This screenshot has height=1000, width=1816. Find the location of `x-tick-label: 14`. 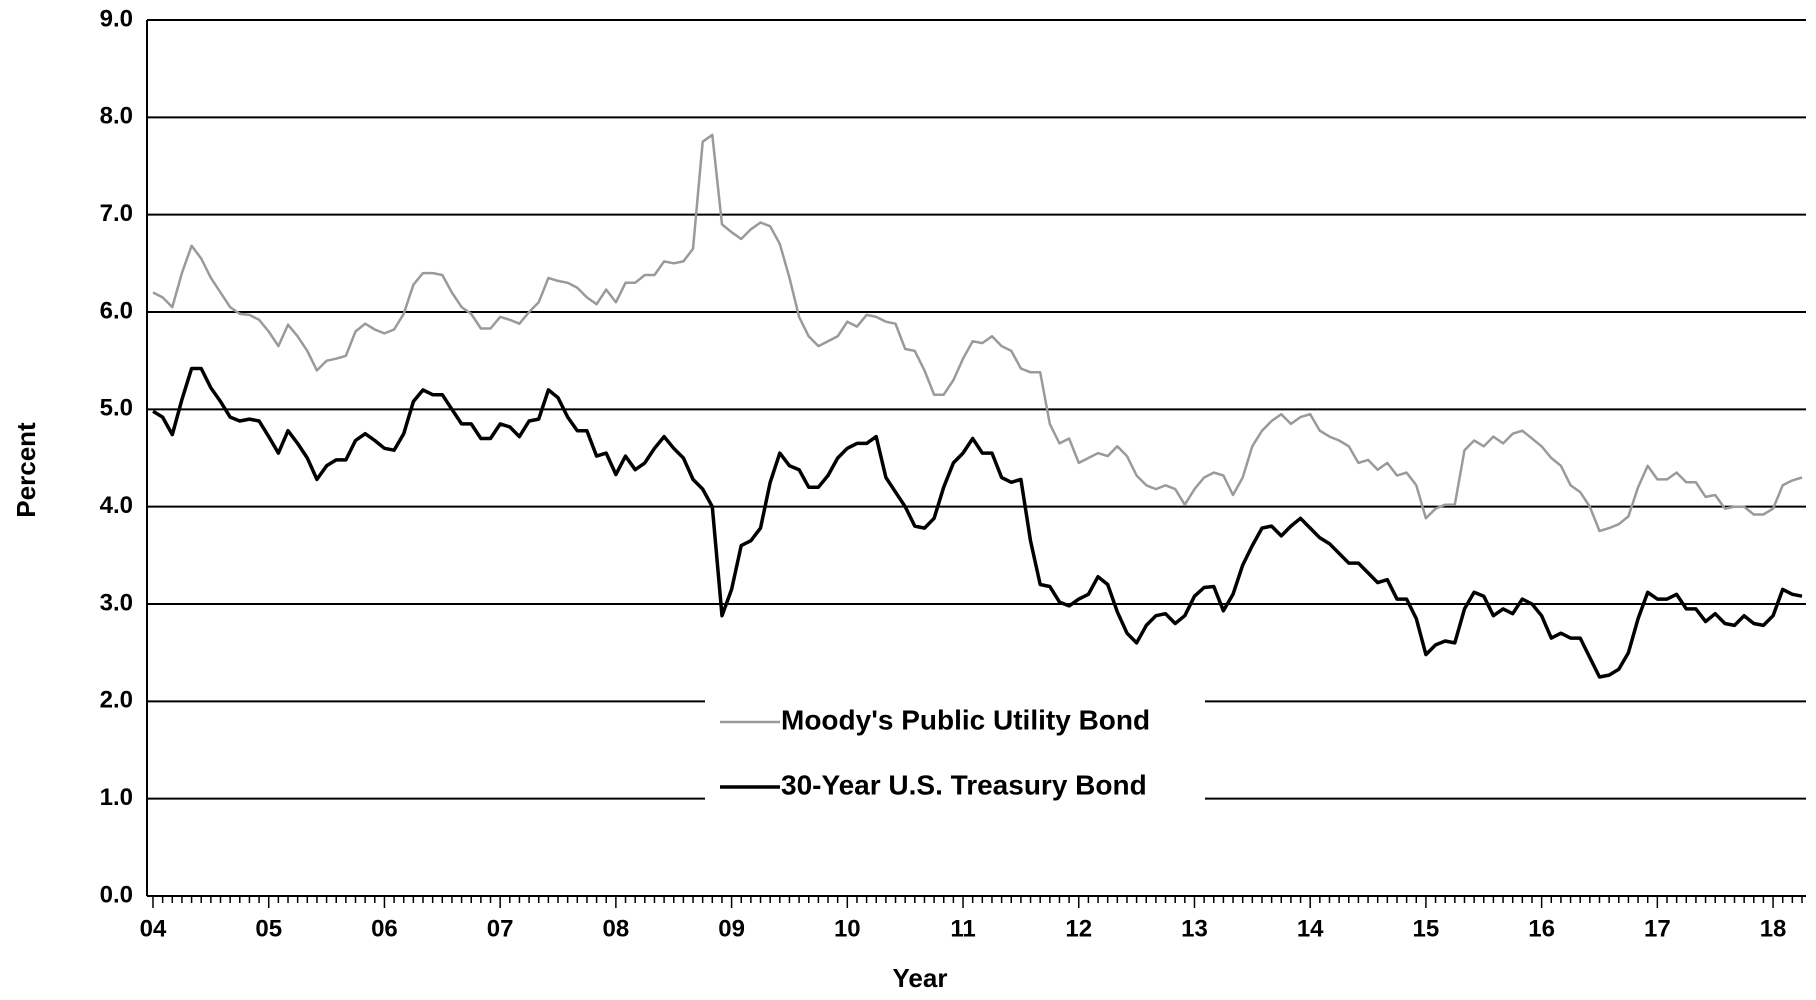

x-tick-label: 14 is located at coordinates (1310, 928).